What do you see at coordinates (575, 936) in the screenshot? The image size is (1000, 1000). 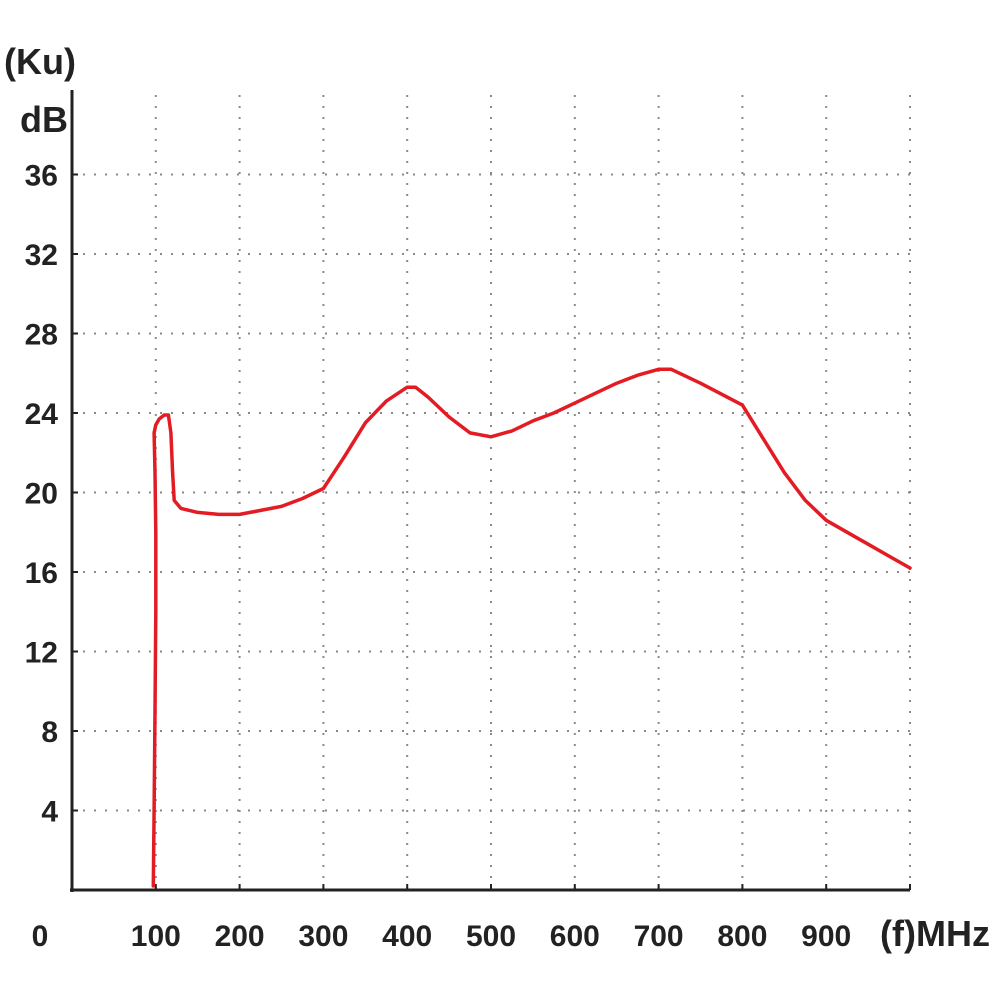 I see `x-tick-label: 600` at bounding box center [575, 936].